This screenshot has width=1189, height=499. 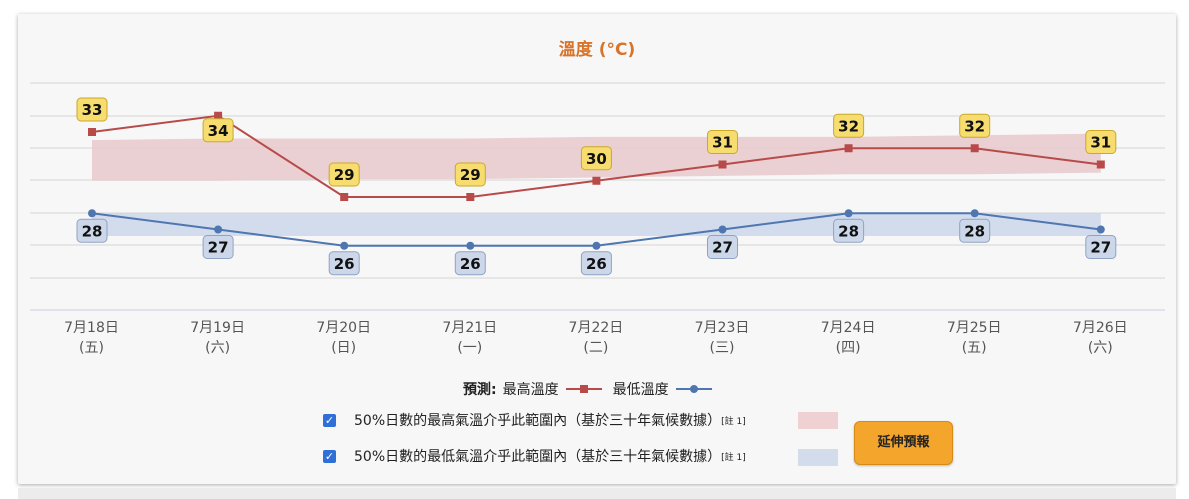 I want to click on x-tick-weekday: (三), so click(x=722, y=348).